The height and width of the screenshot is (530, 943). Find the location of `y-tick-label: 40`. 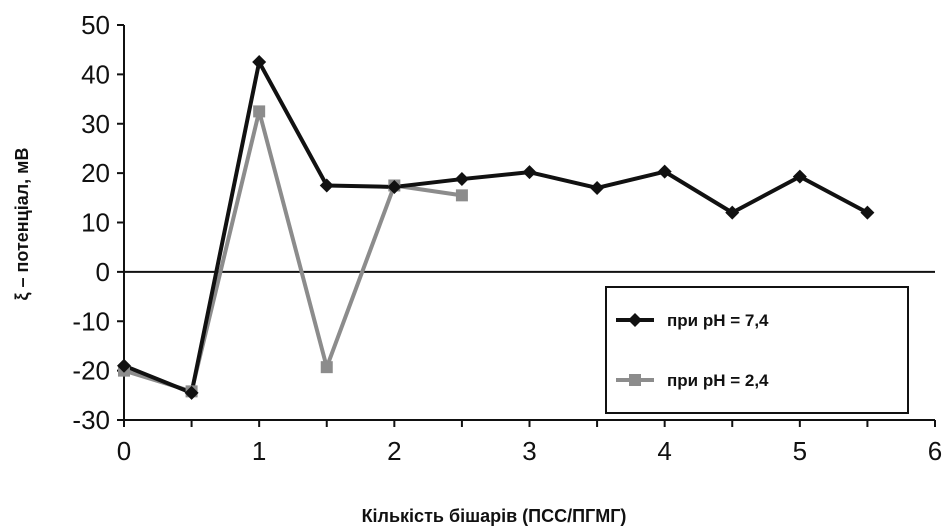

y-tick-label: 40 is located at coordinates (95, 74).